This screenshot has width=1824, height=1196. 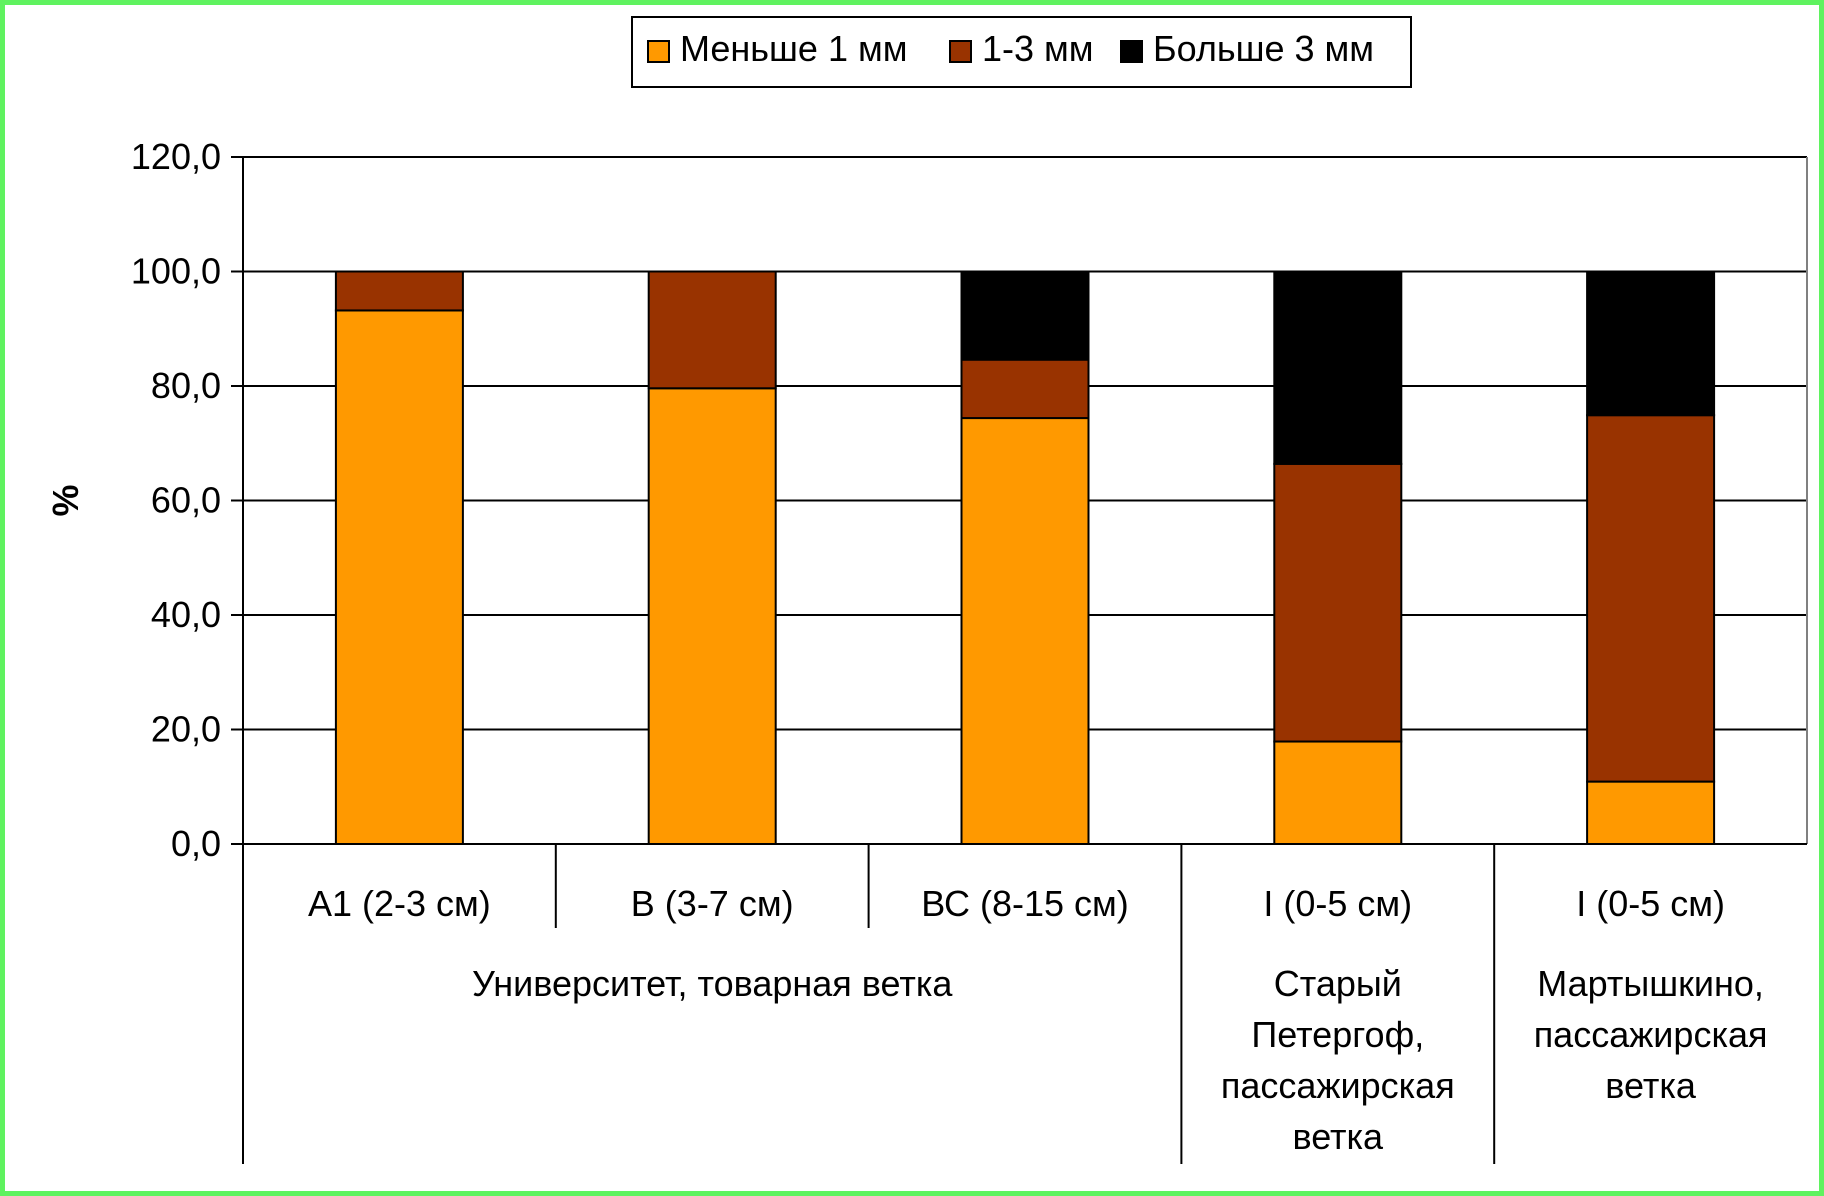 What do you see at coordinates (186, 614) in the screenshot?
I see `y-tick-label: 40,0` at bounding box center [186, 614].